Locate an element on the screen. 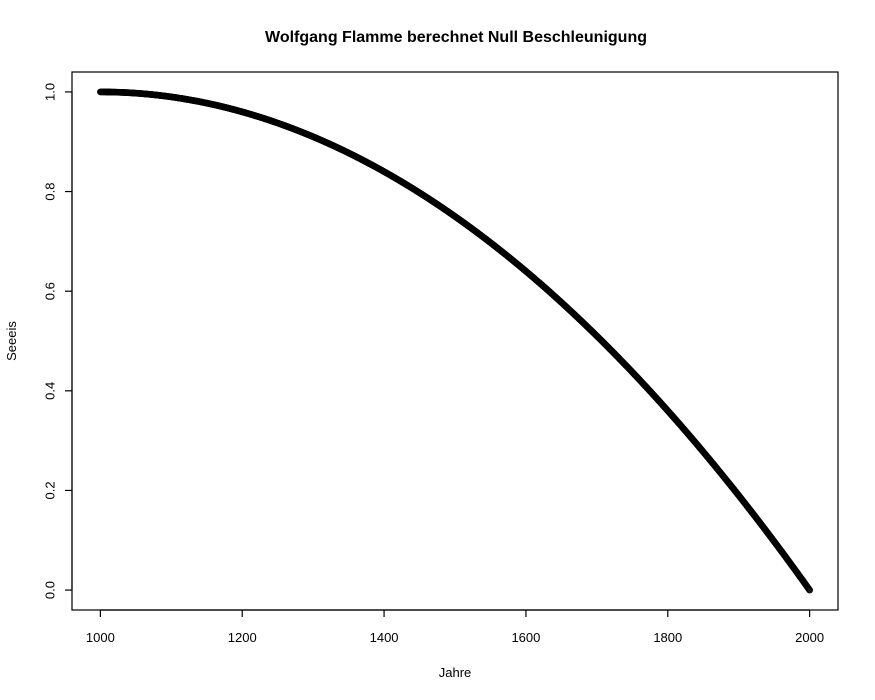  y-axis: 0.0 0.2 0.4 0.6 0.8 1.0 is located at coordinates (58, 341).